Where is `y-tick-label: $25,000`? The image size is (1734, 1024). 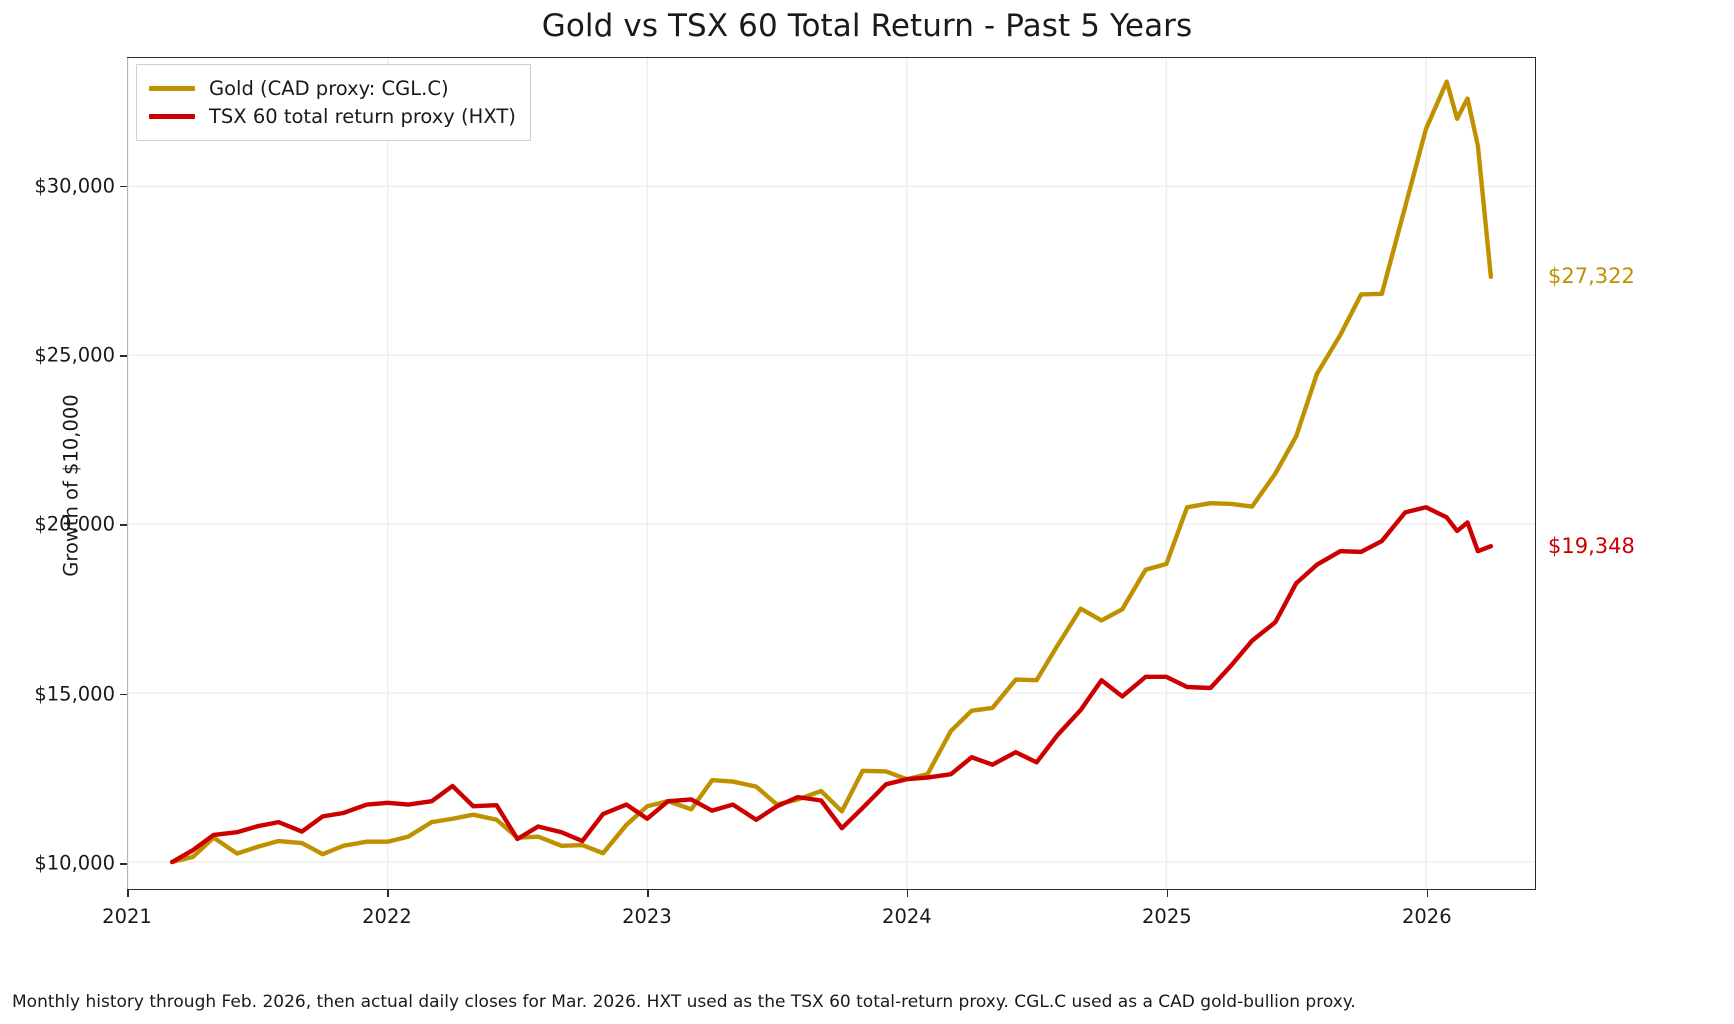 y-tick-label: $25,000 is located at coordinates (74, 355).